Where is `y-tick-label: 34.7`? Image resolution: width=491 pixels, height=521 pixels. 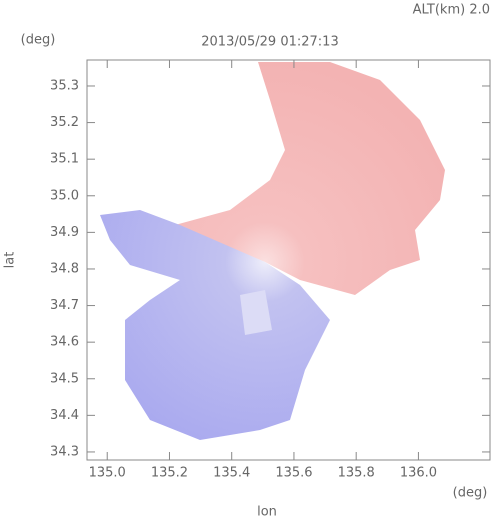
y-tick-label: 34.7 is located at coordinates (64, 305).